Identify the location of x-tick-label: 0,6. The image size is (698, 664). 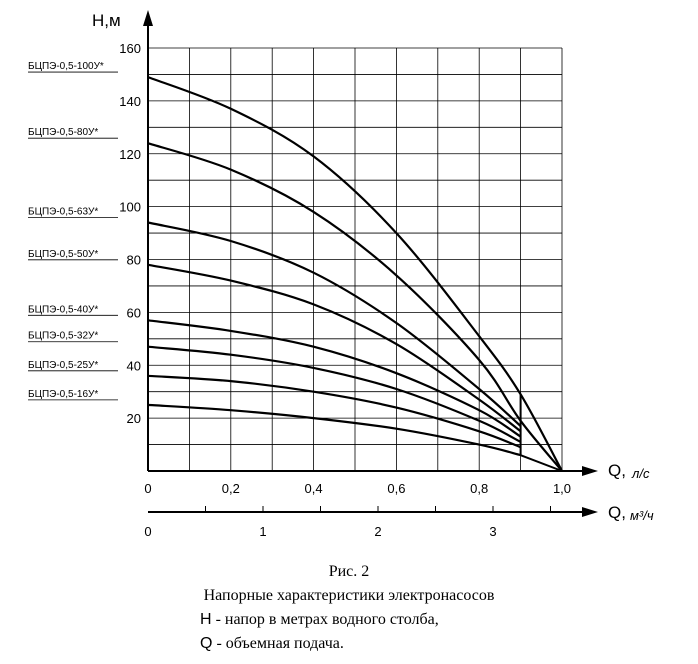
(396, 488).